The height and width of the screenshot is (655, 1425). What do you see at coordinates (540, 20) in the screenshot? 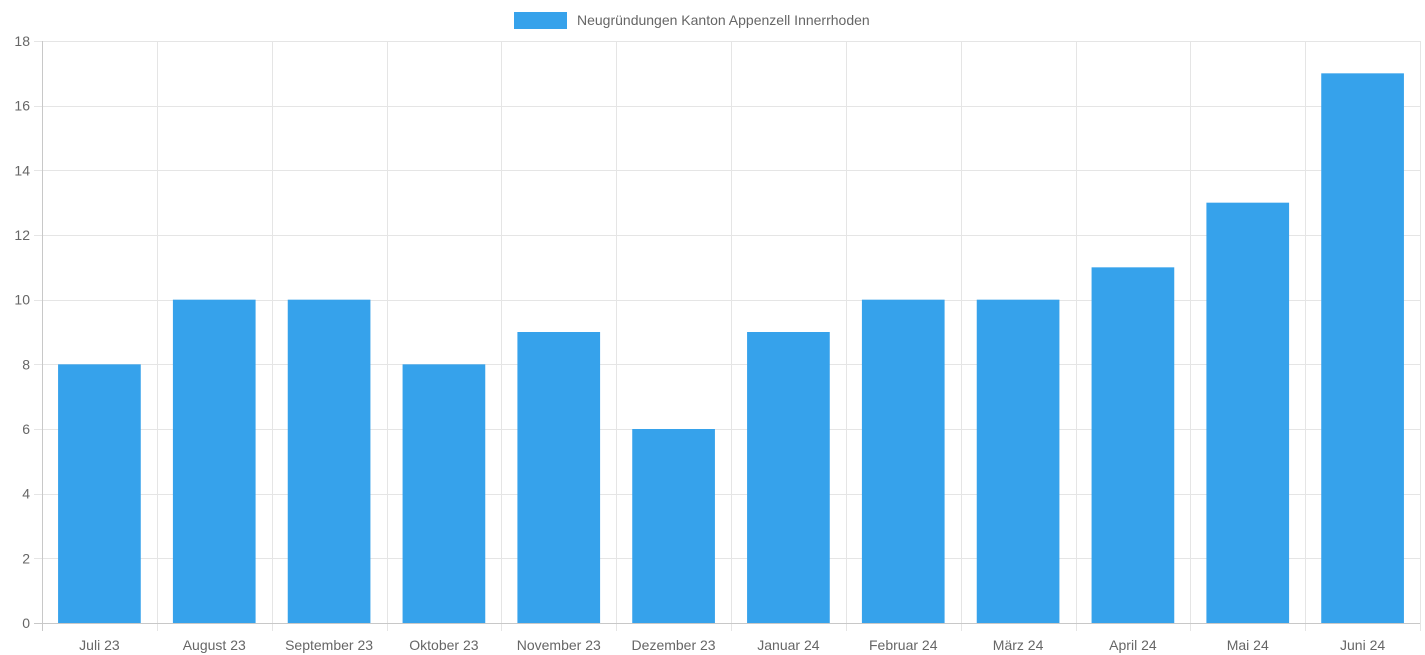
I see `legend-swatch` at bounding box center [540, 20].